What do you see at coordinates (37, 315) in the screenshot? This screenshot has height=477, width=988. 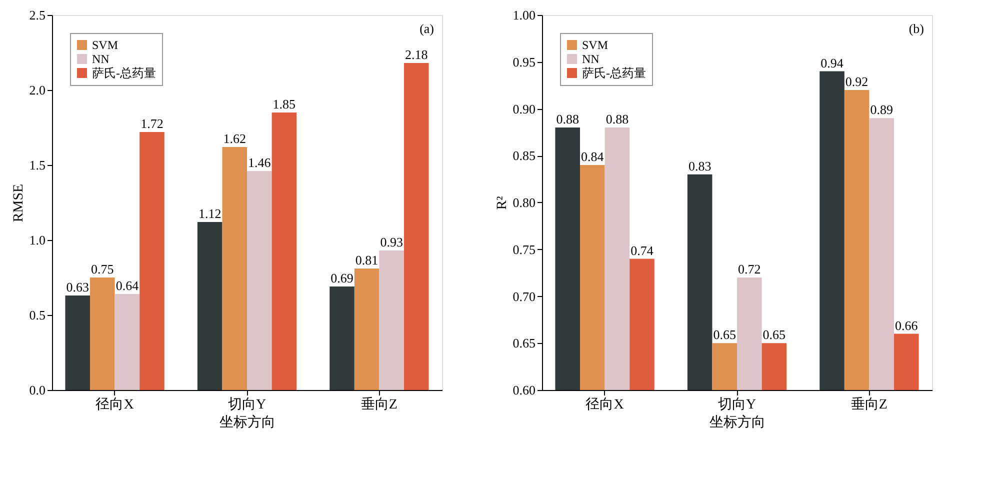 I see `y-tick-label: 0.5` at bounding box center [37, 315].